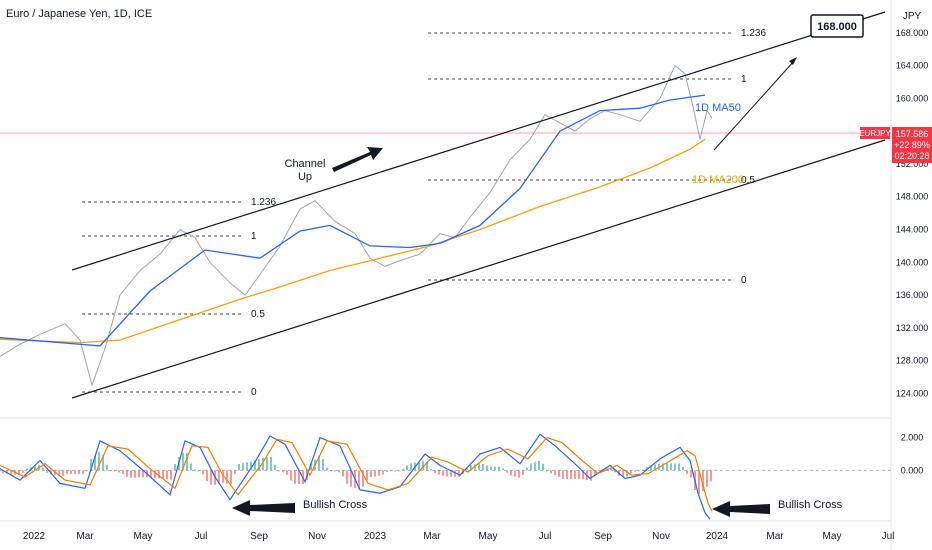  Describe the element at coordinates (488, 536) in the screenshot. I see `time-tick-label: May` at that location.